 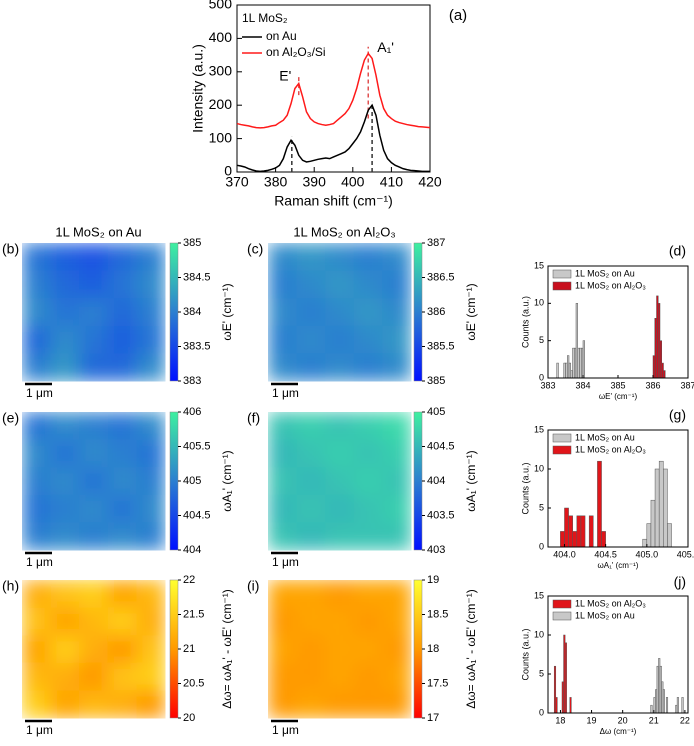 I want to click on colorbar-tick-label: 385, so click(x=436, y=381).